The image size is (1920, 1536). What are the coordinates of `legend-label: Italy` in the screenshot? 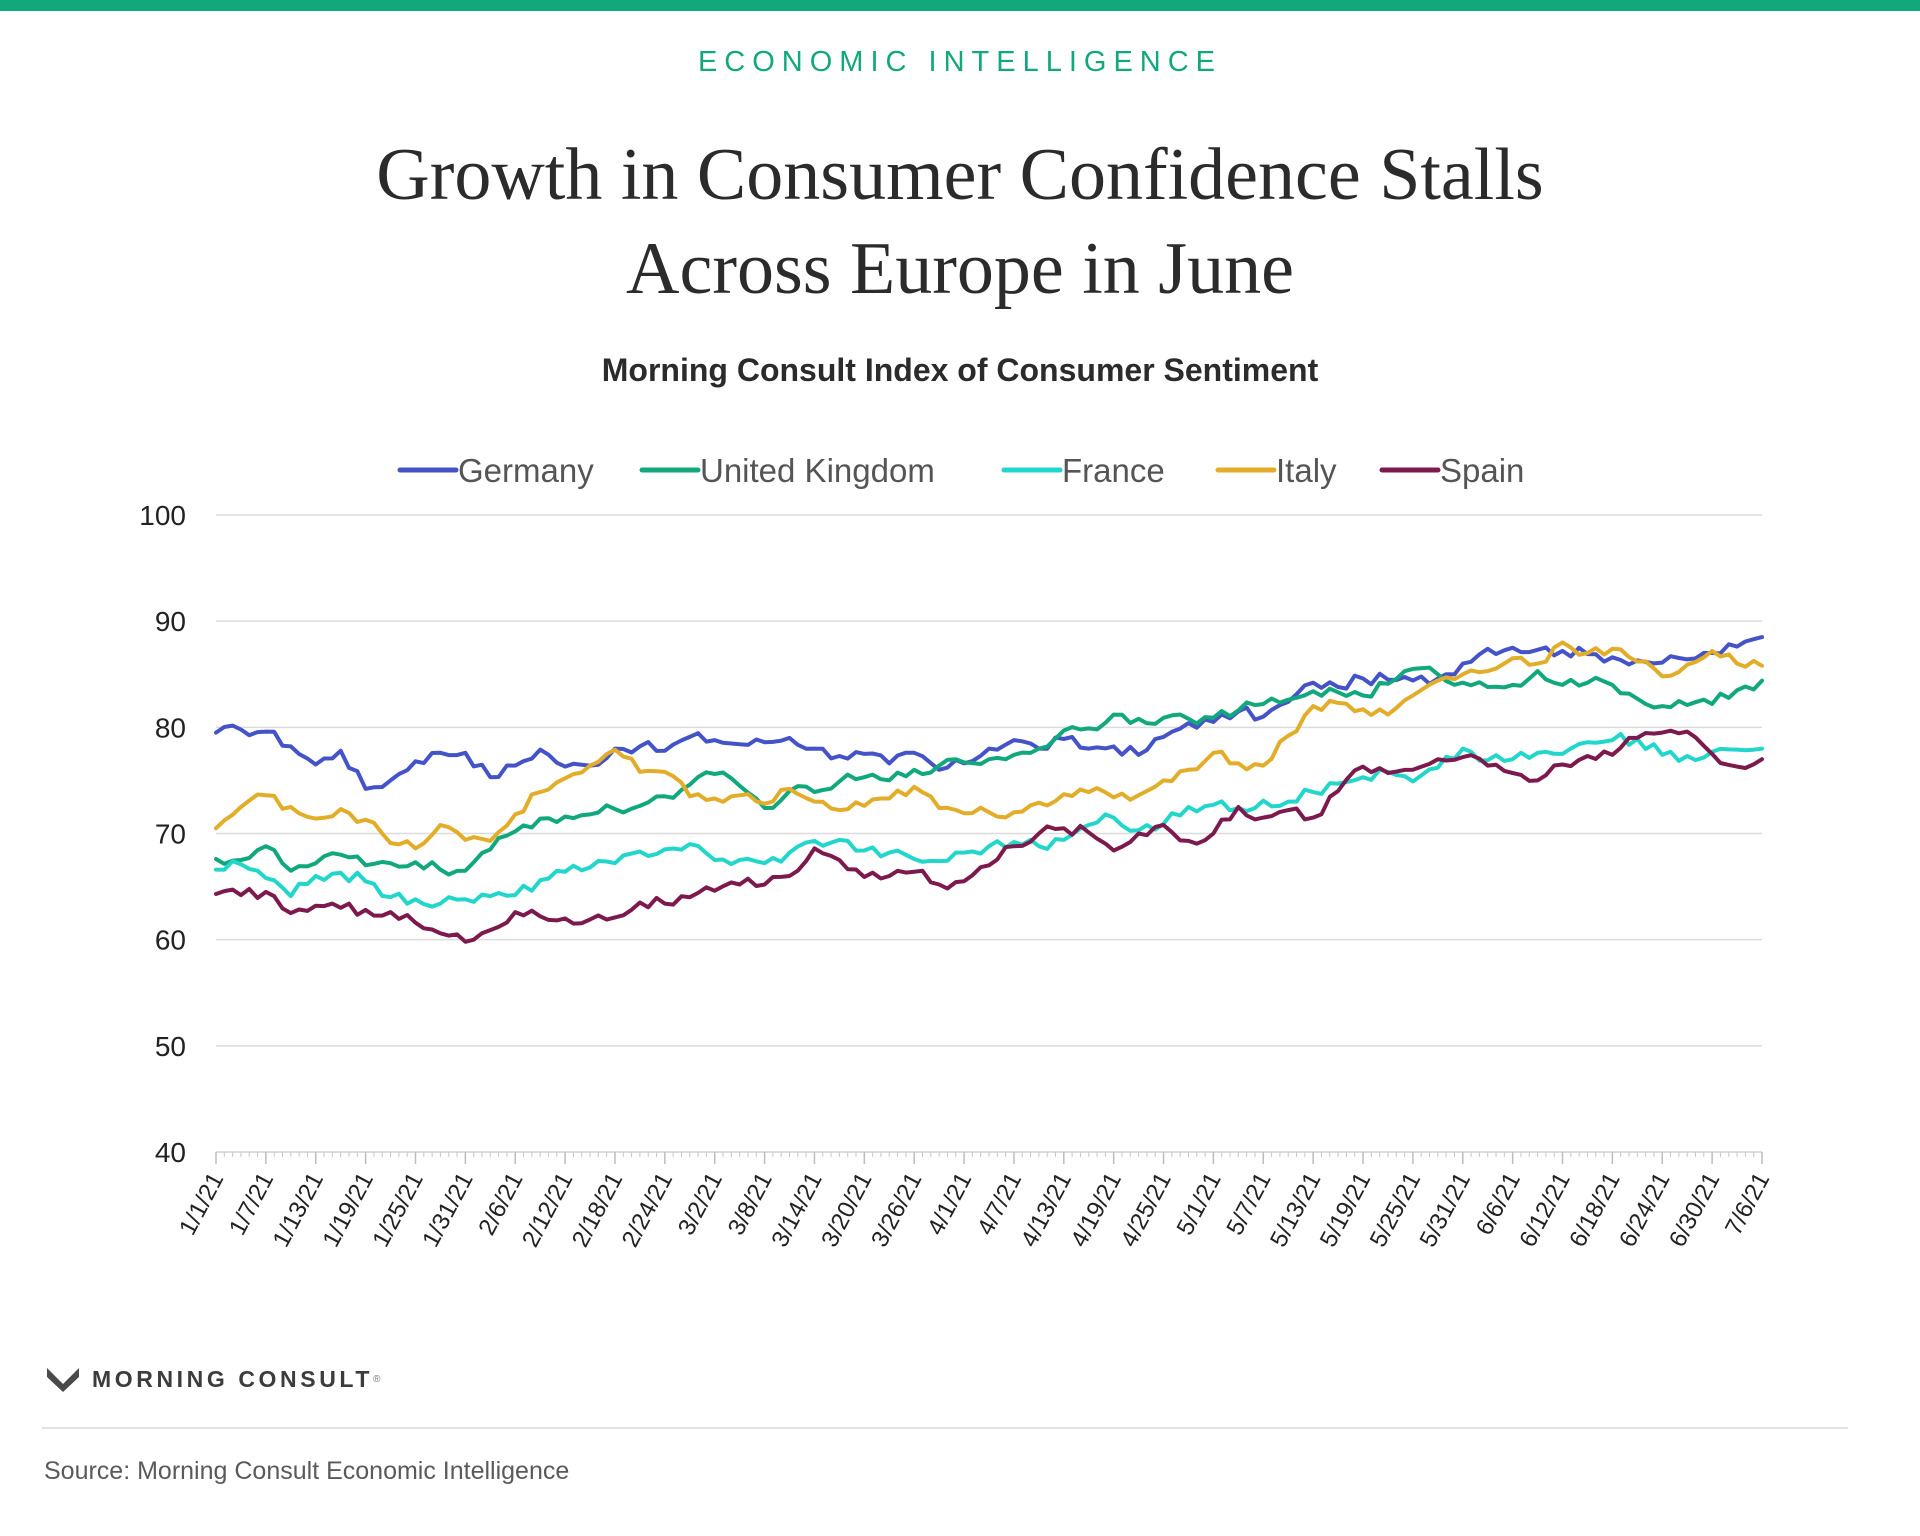 It's located at (1306, 470).